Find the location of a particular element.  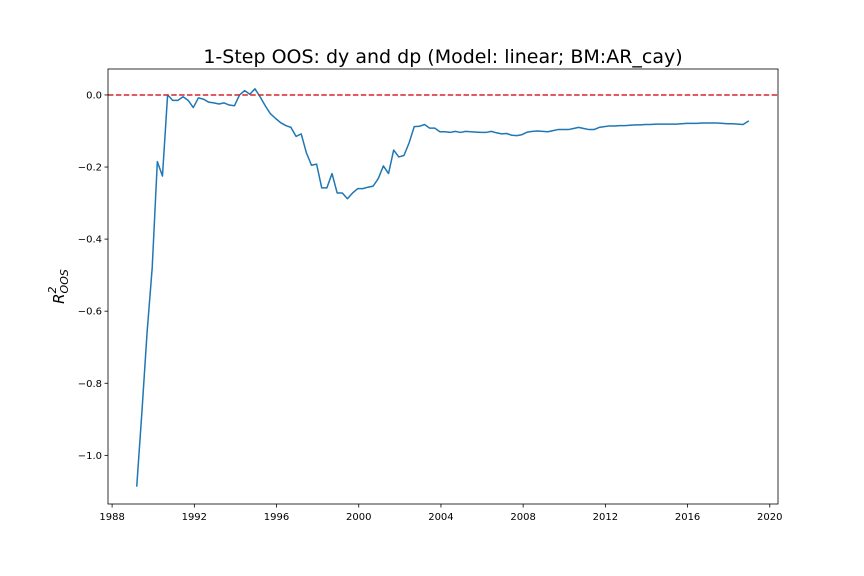

x-axis: 1988 1992 1996 2000 2004 2008 2012 2016 2020 is located at coordinates (441, 513).